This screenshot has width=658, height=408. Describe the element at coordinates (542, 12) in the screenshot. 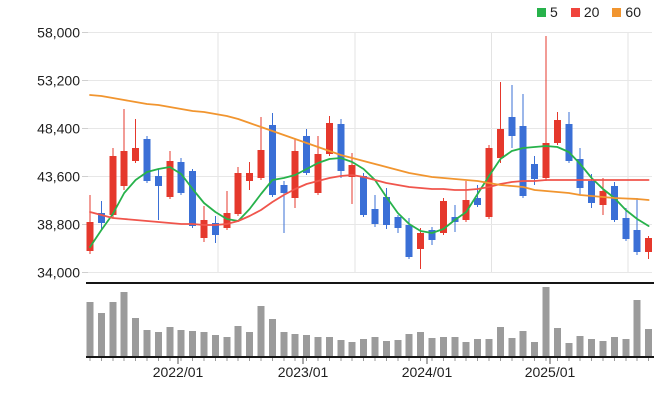

I see `ma5-swatch-icon` at that location.